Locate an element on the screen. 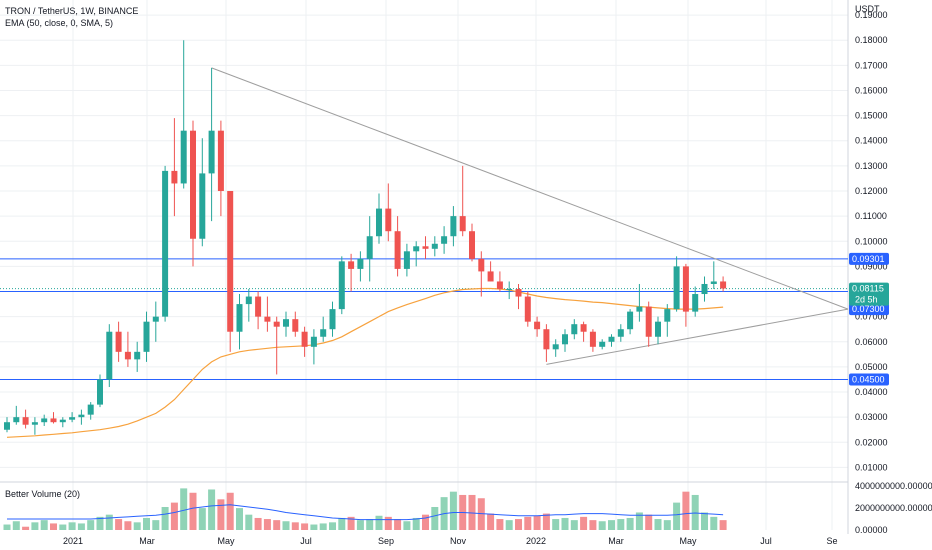 Image resolution: width=932 pixels, height=550 pixels. time-tick-label: May is located at coordinates (226, 541).